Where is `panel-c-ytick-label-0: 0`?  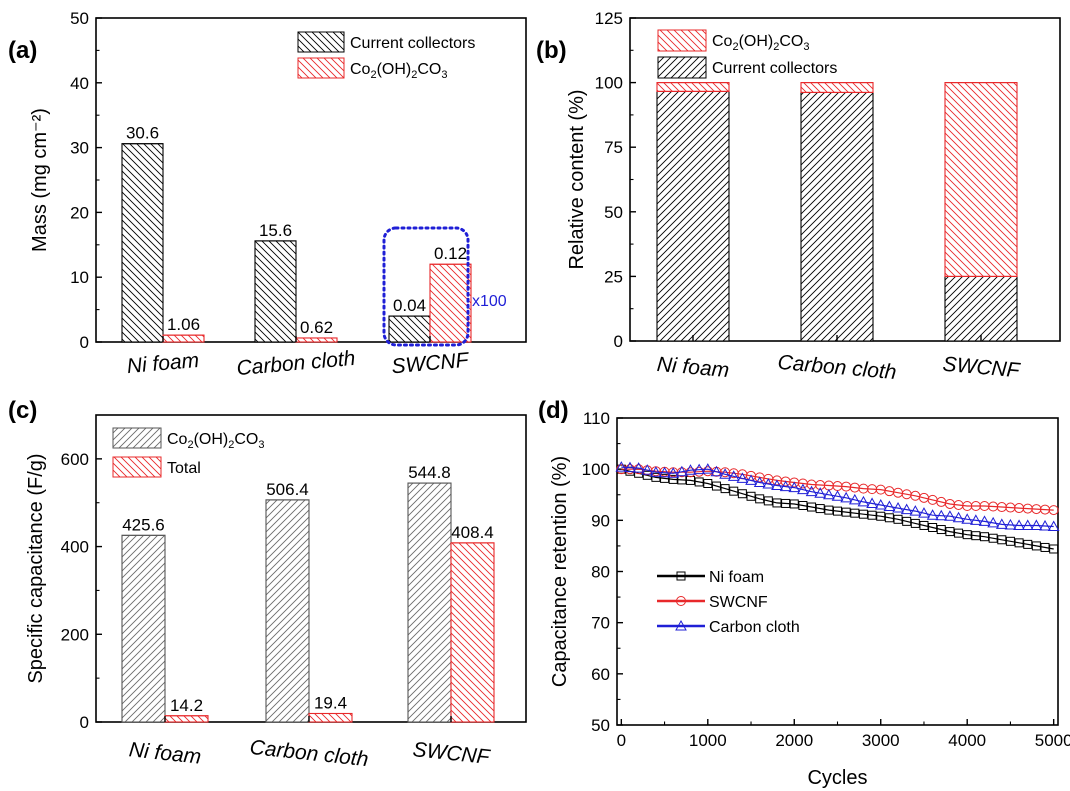
panel-c-ytick-label-0: 0 is located at coordinates (84, 722).